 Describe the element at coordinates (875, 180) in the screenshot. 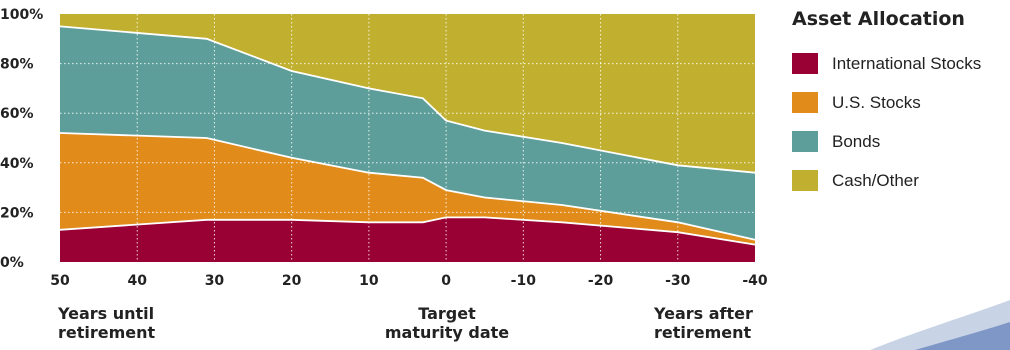

I see `legend-label: Cash/Other` at that location.